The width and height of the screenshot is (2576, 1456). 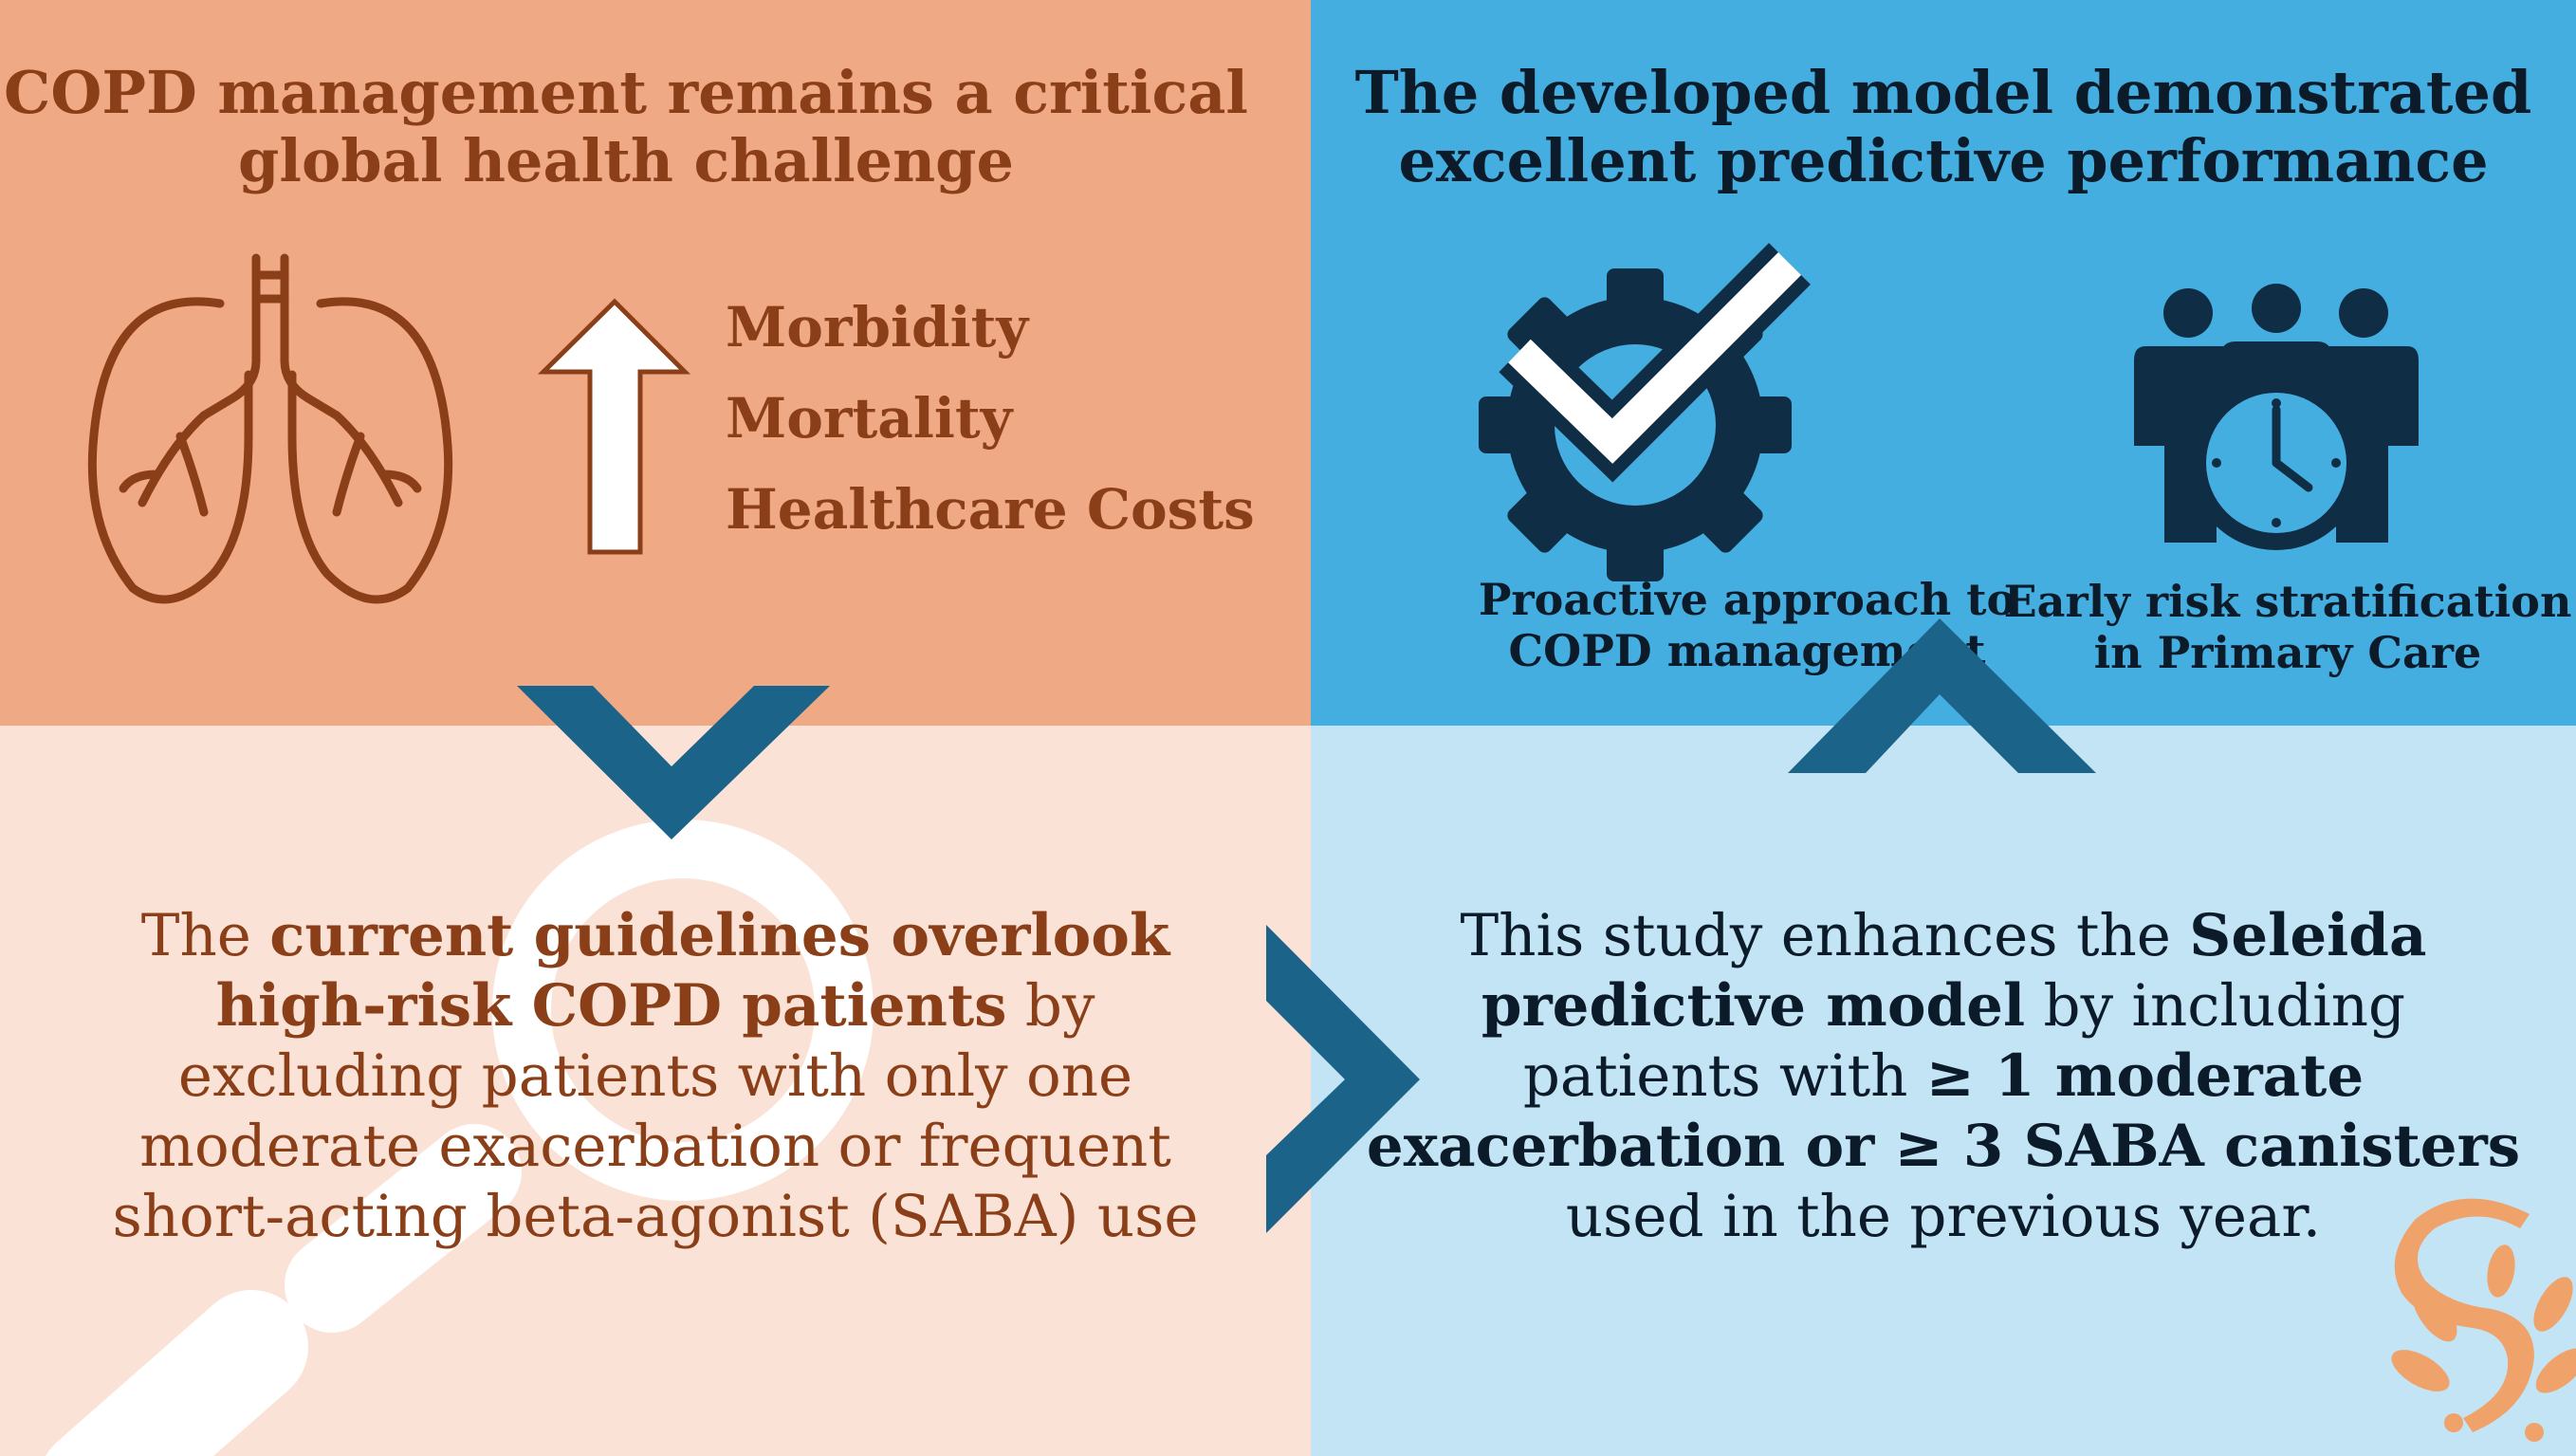 I want to click on guidelines-text-lead: The, so click(x=205, y=935).